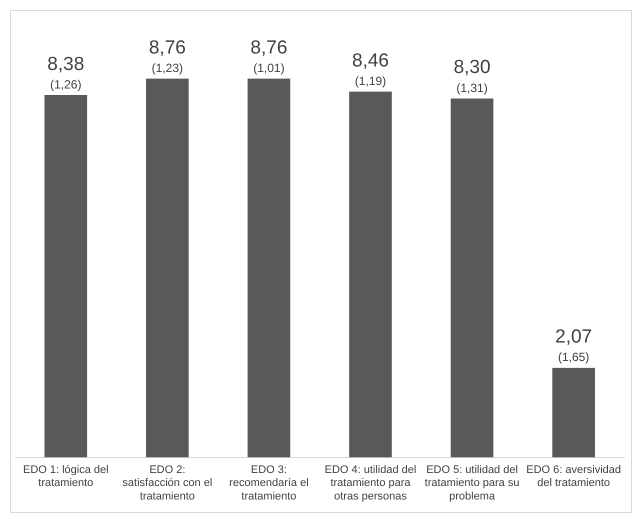 The width and height of the screenshot is (644, 523). What do you see at coordinates (65, 477) in the screenshot?
I see `x-tick-label: EDO 1: lógica del tratamiento` at bounding box center [65, 477].